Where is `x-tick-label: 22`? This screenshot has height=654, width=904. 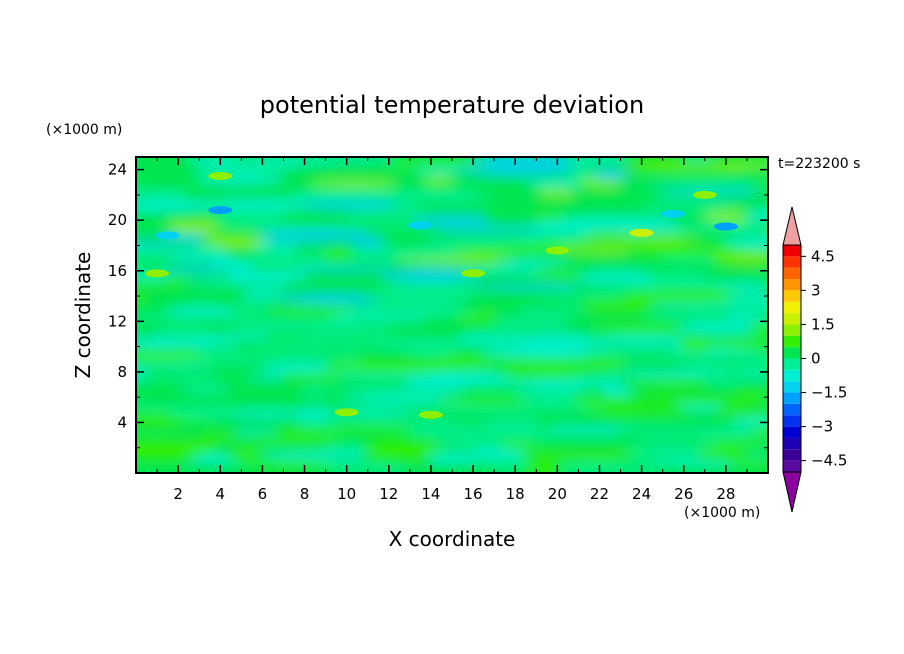 x-tick-label: 22 is located at coordinates (599, 494).